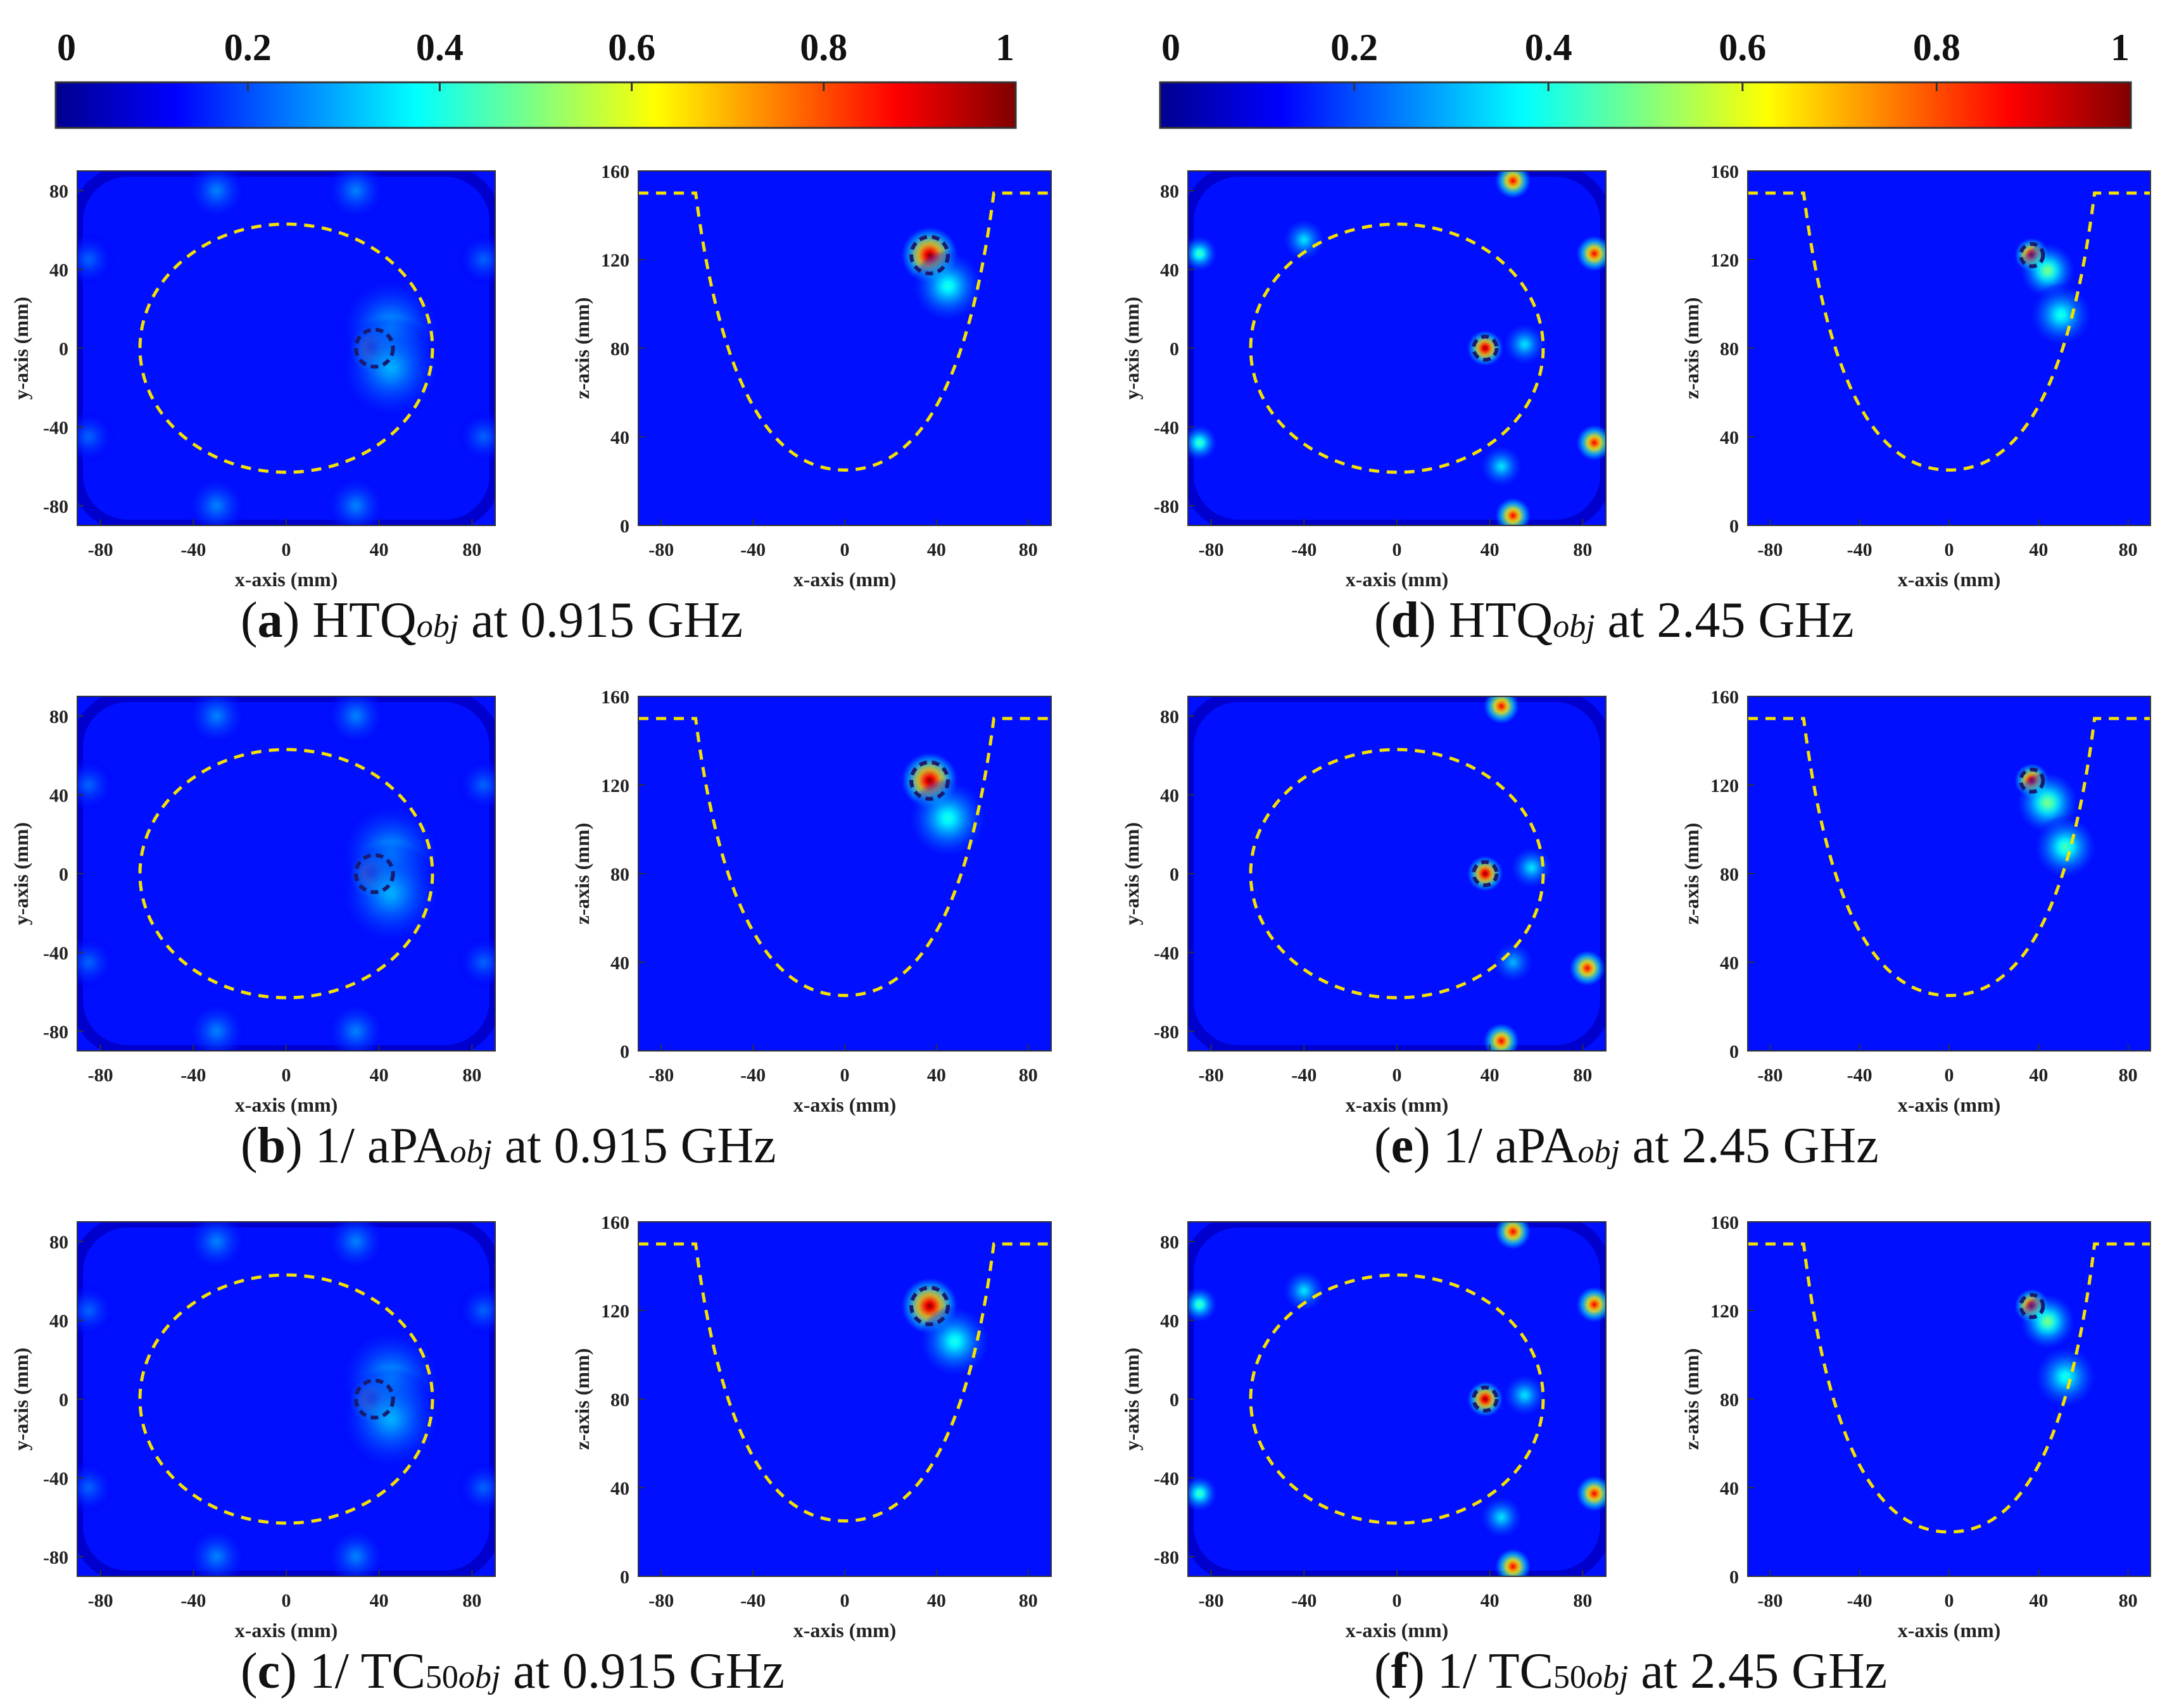 Image resolution: width=2172 pixels, height=1708 pixels. What do you see at coordinates (492, 621) in the screenshot?
I see `caption-a: (a) HTQobj at 0.915 GHz` at bounding box center [492, 621].